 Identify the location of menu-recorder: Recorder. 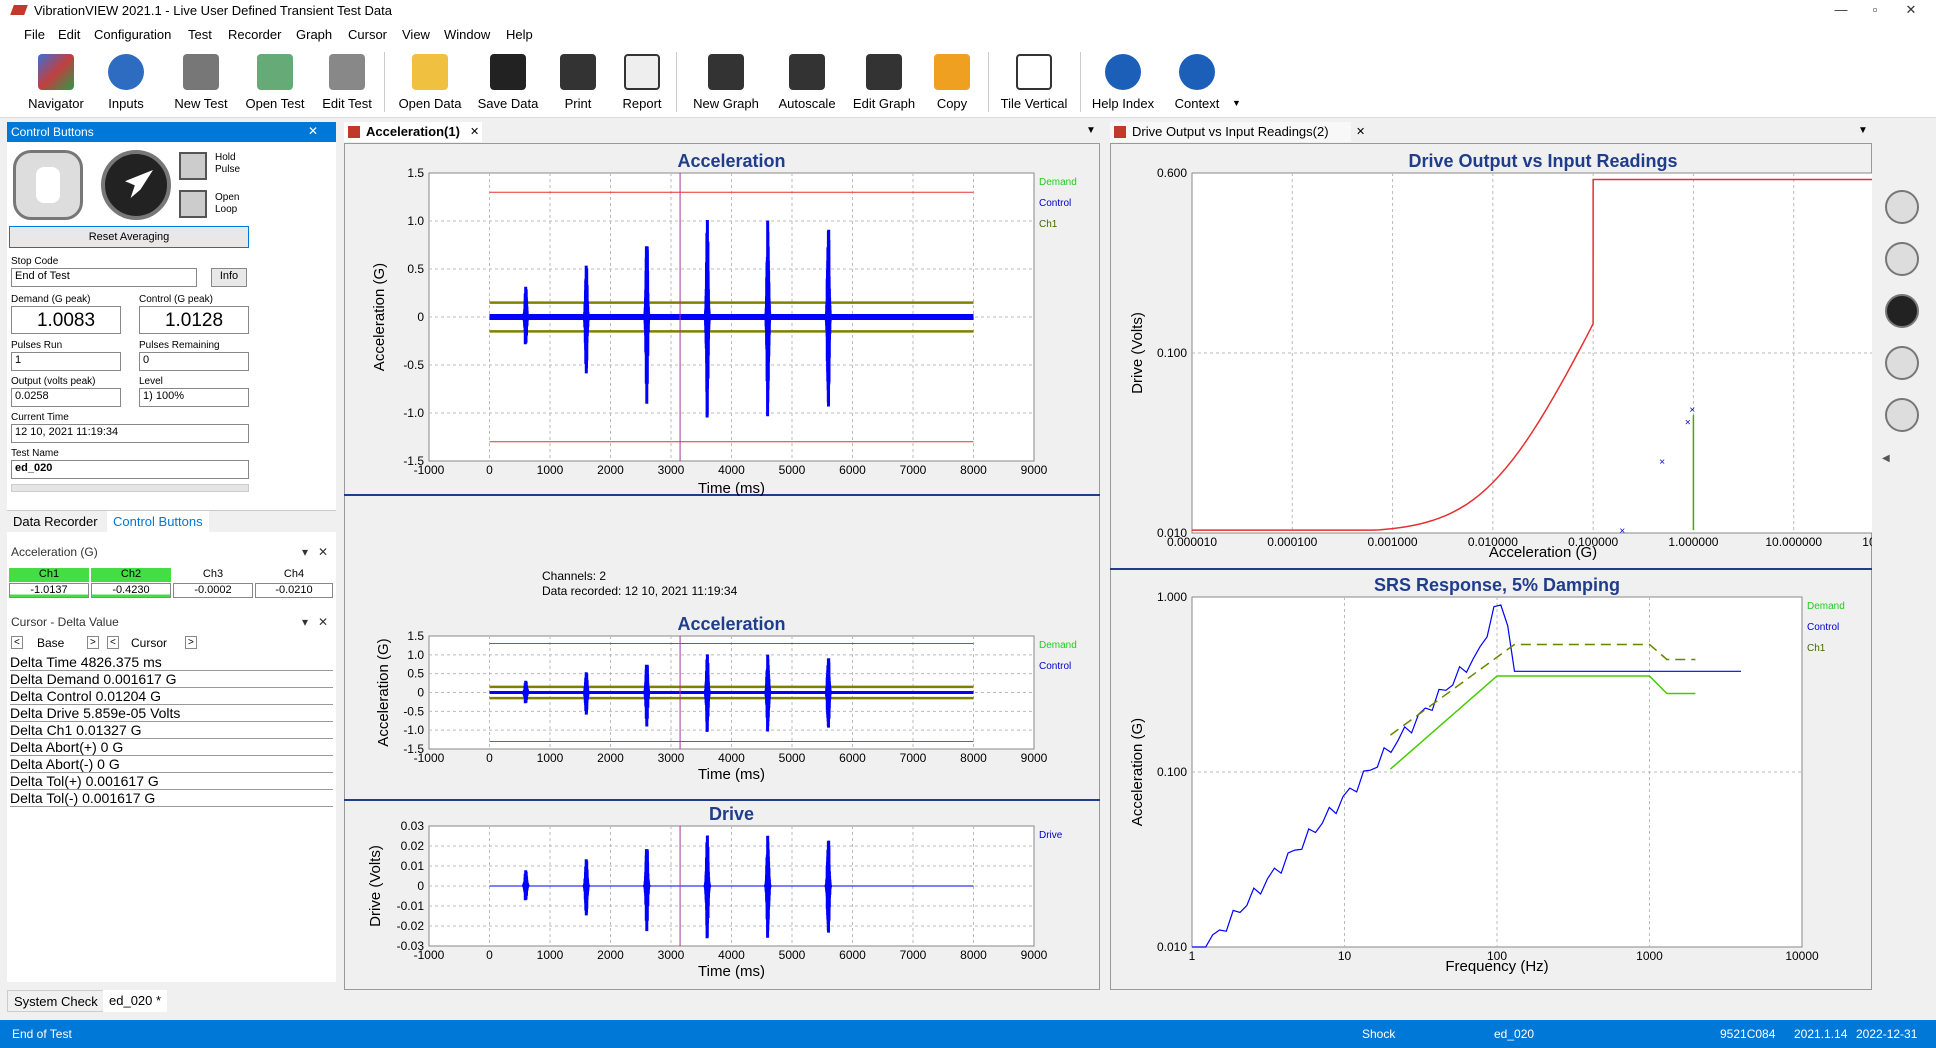
(255, 34).